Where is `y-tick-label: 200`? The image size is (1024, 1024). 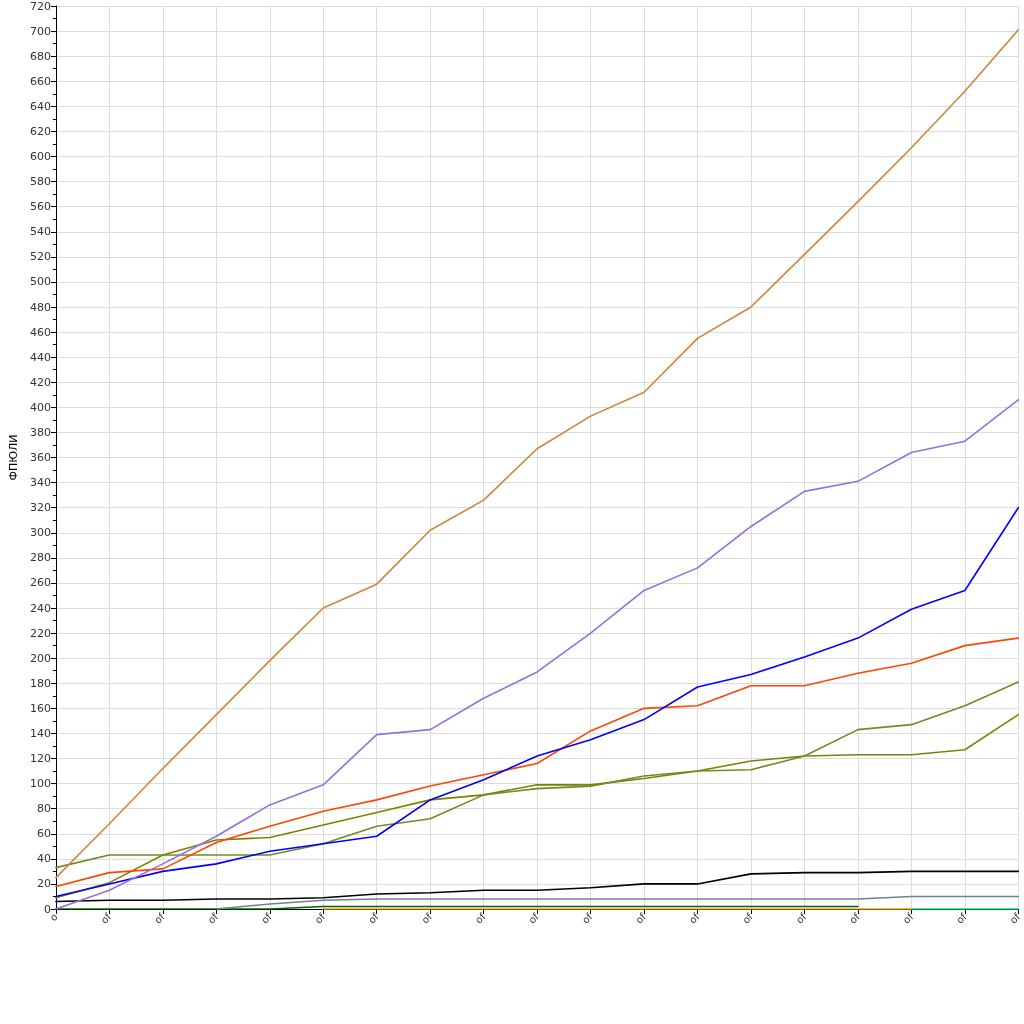
y-tick-label: 200 is located at coordinates (40, 658).